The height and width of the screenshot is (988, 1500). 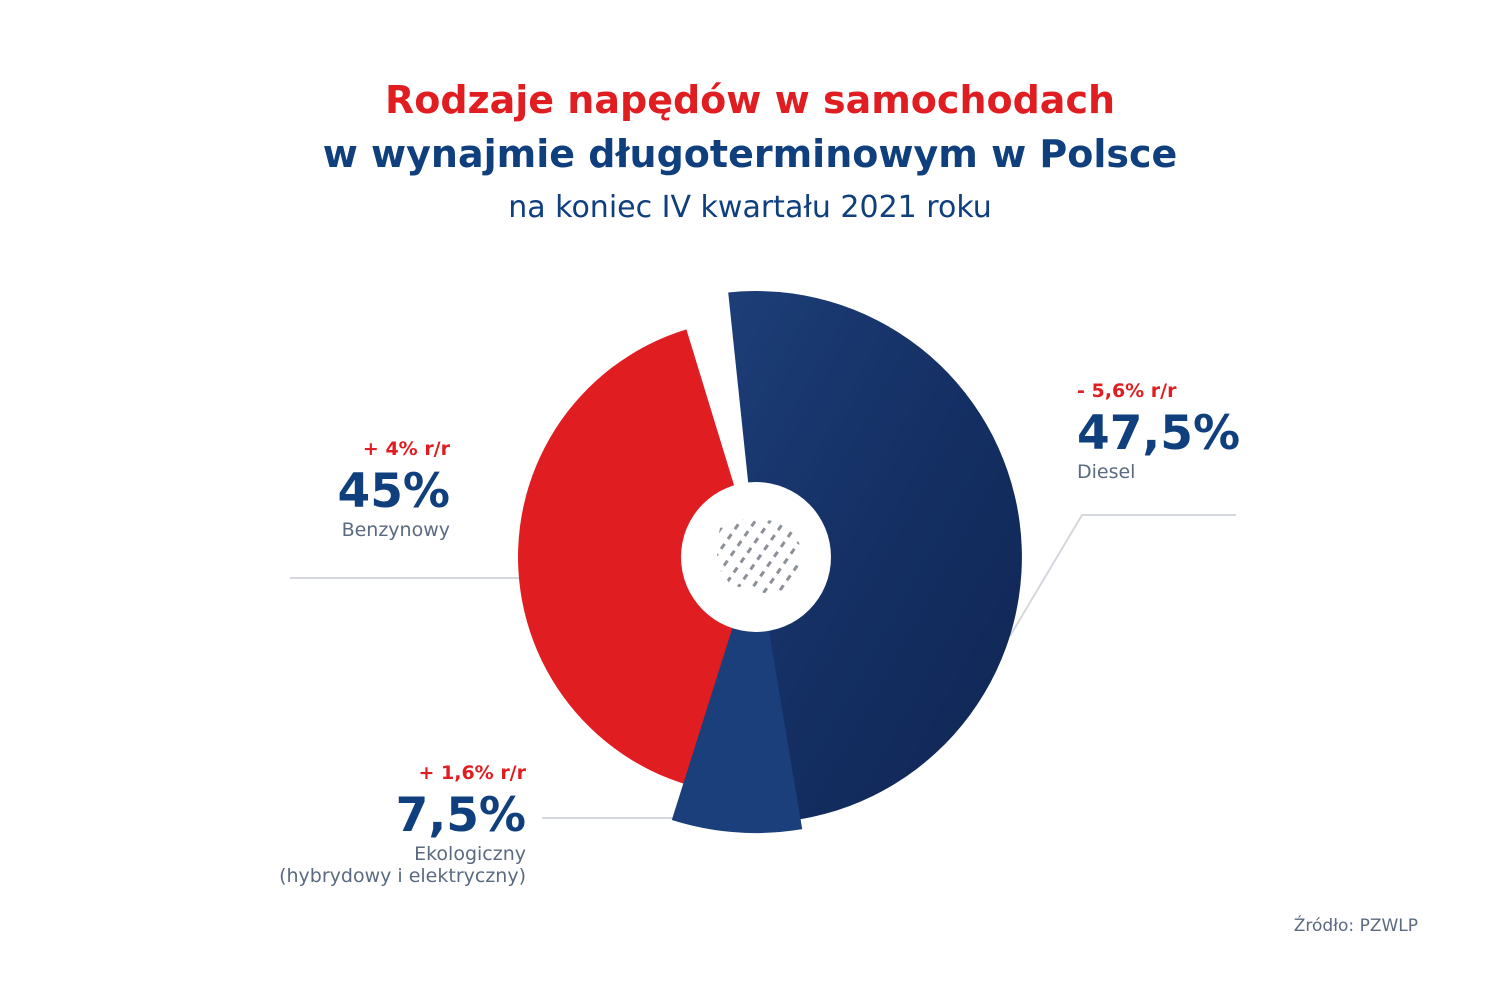 I want to click on source-note: Źródło: PZWLP, so click(x=1355, y=926).